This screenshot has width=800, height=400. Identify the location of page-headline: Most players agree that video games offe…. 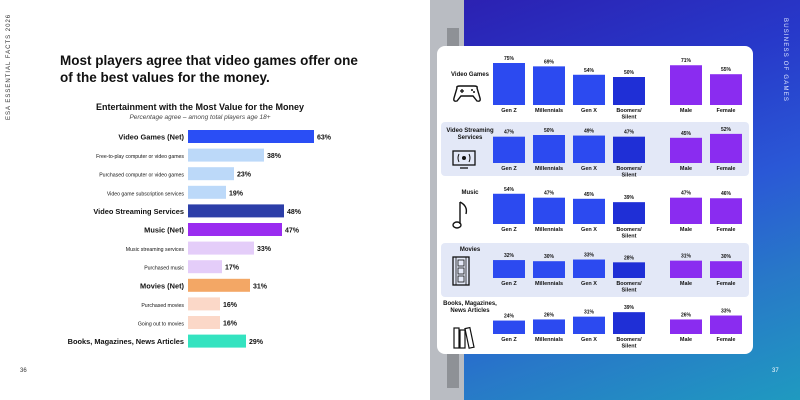
(209, 69).